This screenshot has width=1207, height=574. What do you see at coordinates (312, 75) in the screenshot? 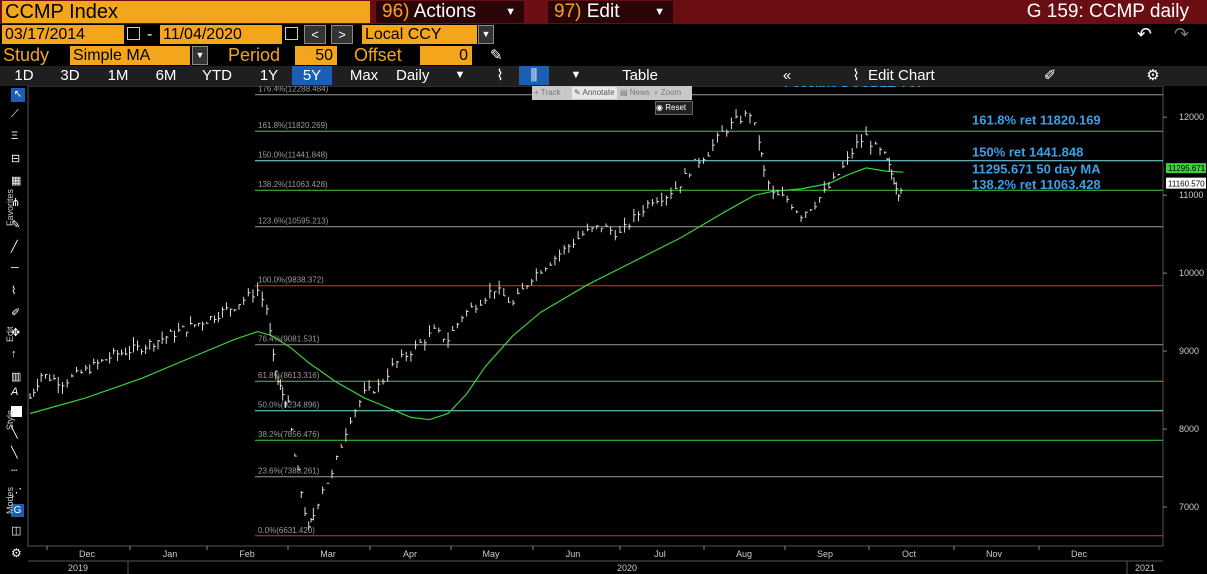
I see `timeframe-button-5y: 5Y` at bounding box center [312, 75].